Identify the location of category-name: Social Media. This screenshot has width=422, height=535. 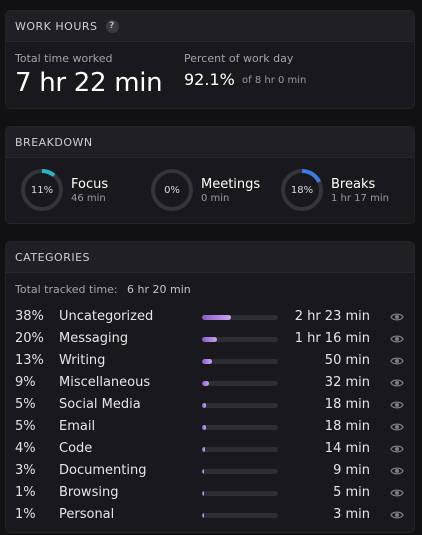
(100, 404).